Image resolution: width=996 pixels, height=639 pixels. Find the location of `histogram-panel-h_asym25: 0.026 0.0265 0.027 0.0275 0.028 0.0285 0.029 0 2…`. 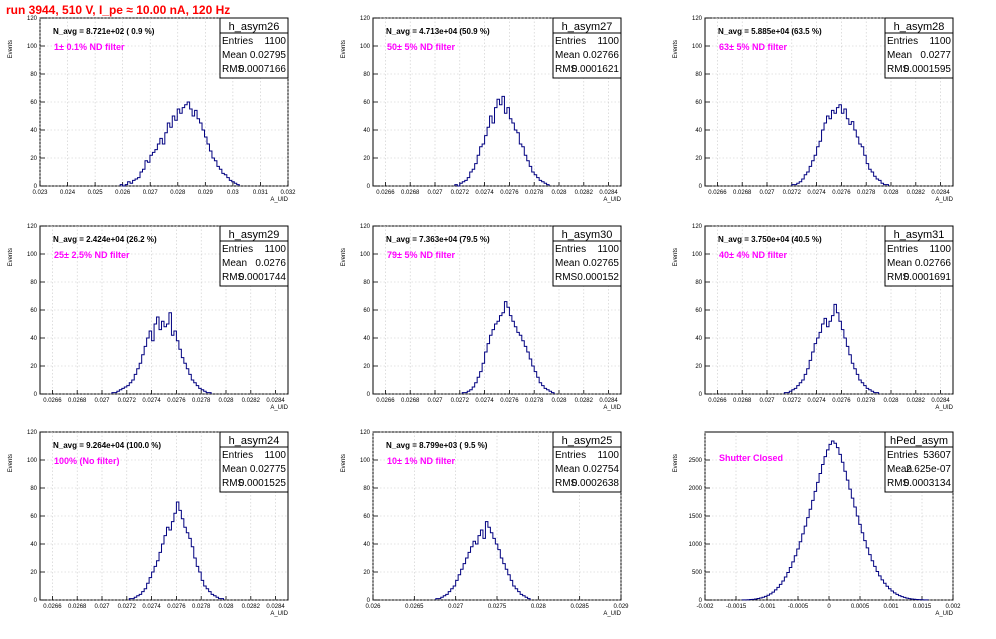

histogram-panel-h_asym25: 0.026 0.0265 0.027 0.0275 0.028 0.0285 0.029 0 2… is located at coordinates (498, 534).